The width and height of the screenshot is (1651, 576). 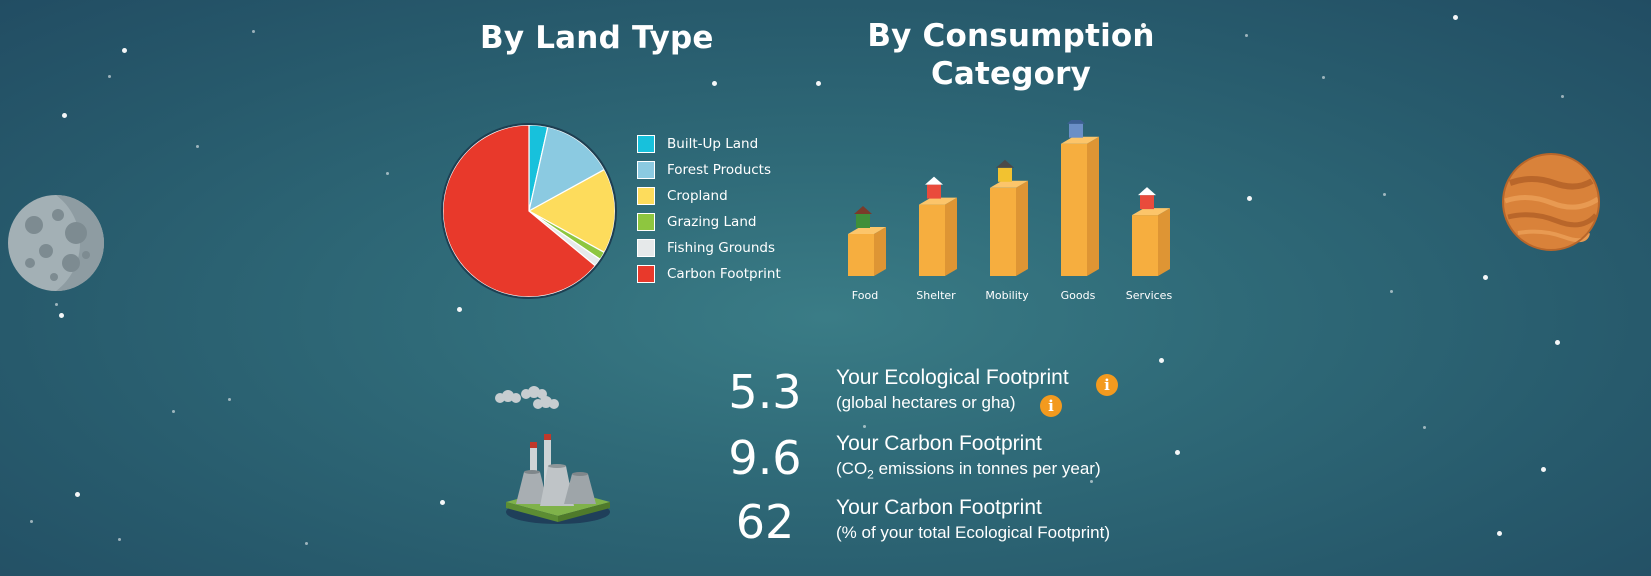 I want to click on land-type-pie-svg, so click(x=529, y=211).